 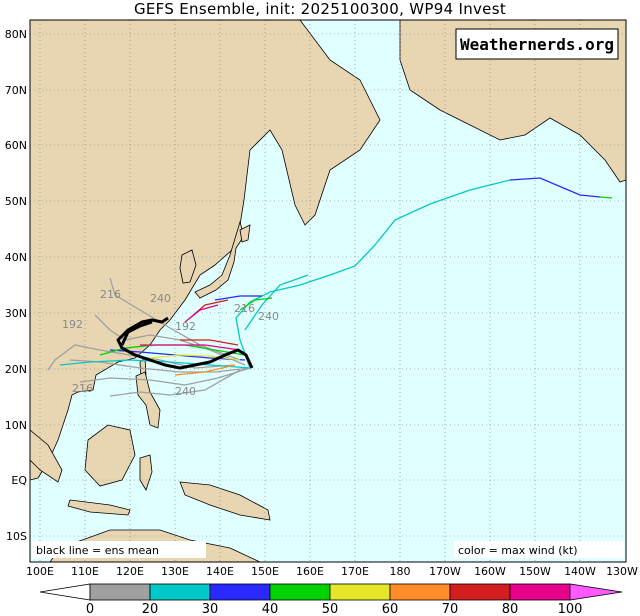 I want to click on track-member-recurve-magenta, so click(x=201, y=313).